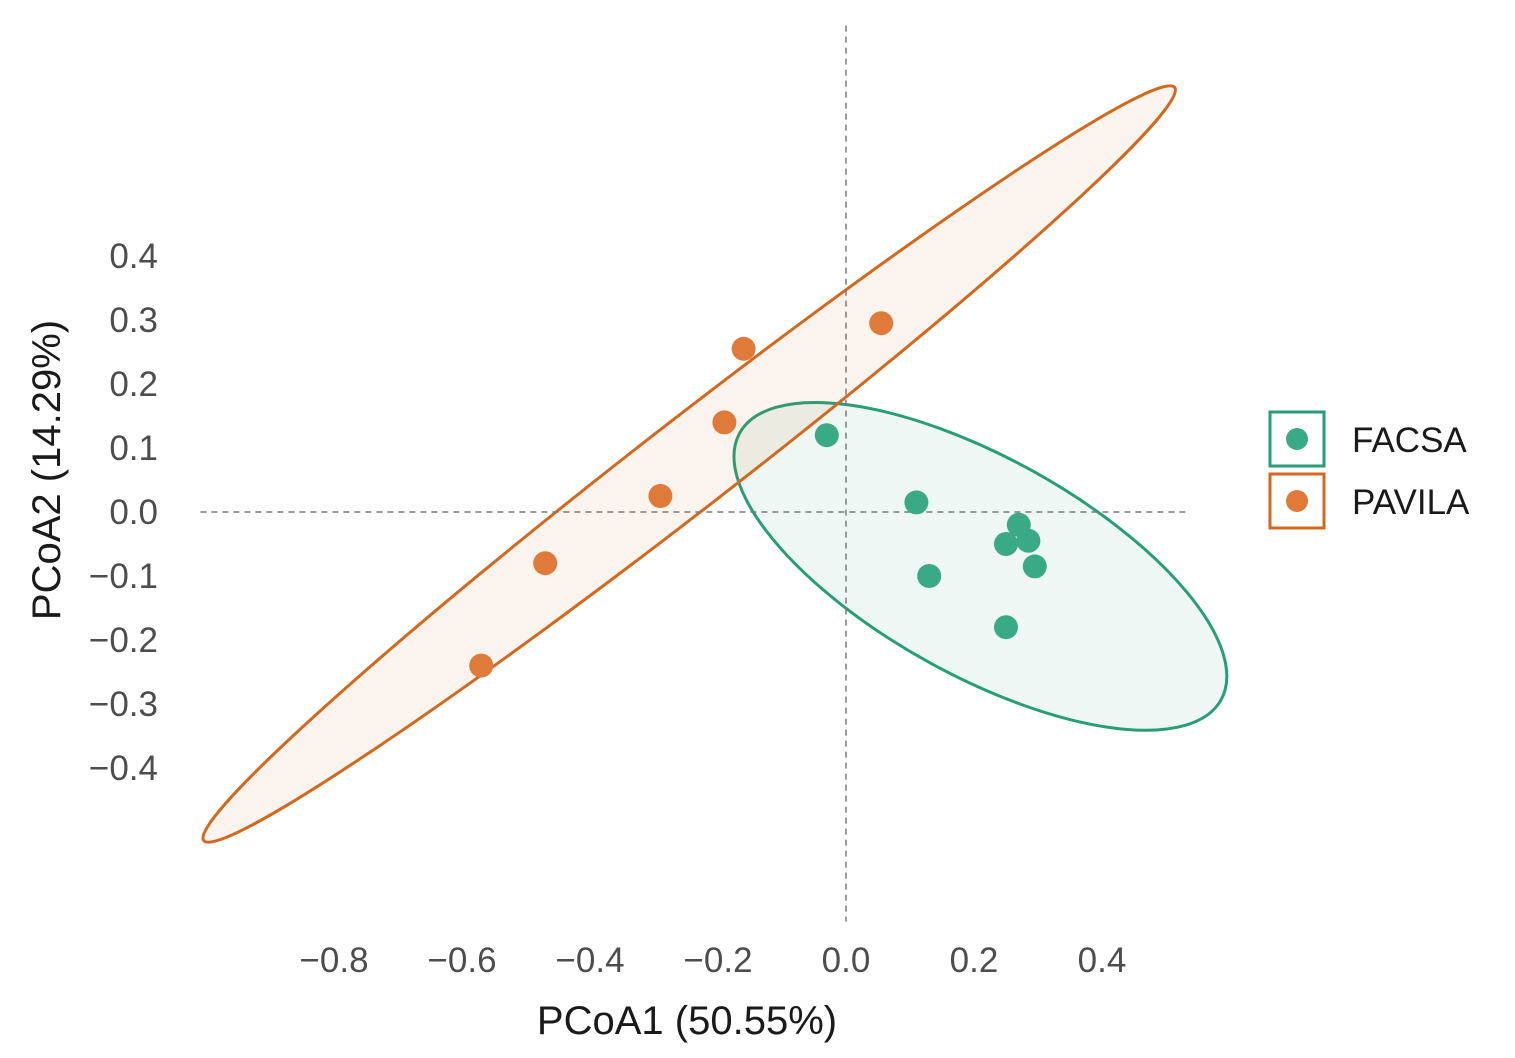 The width and height of the screenshot is (1515, 1058). I want to click on legend-key-pavila, so click(1297, 501).